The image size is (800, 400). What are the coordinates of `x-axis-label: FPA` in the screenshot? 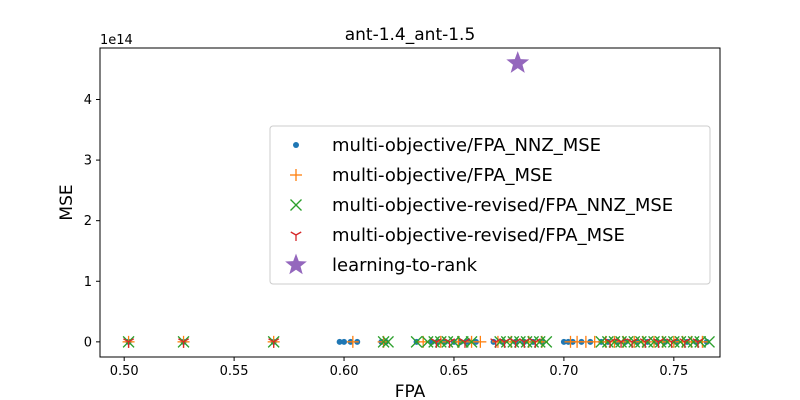 It's located at (410, 391).